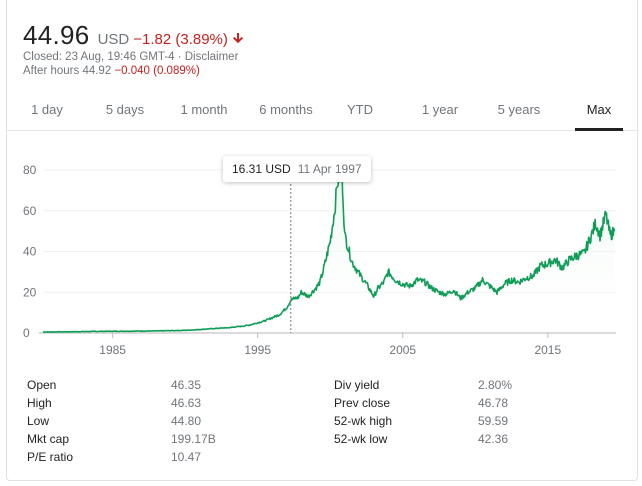 The width and height of the screenshot is (642, 486). Describe the element at coordinates (30, 170) in the screenshot. I see `y-tick-label: 80` at that location.